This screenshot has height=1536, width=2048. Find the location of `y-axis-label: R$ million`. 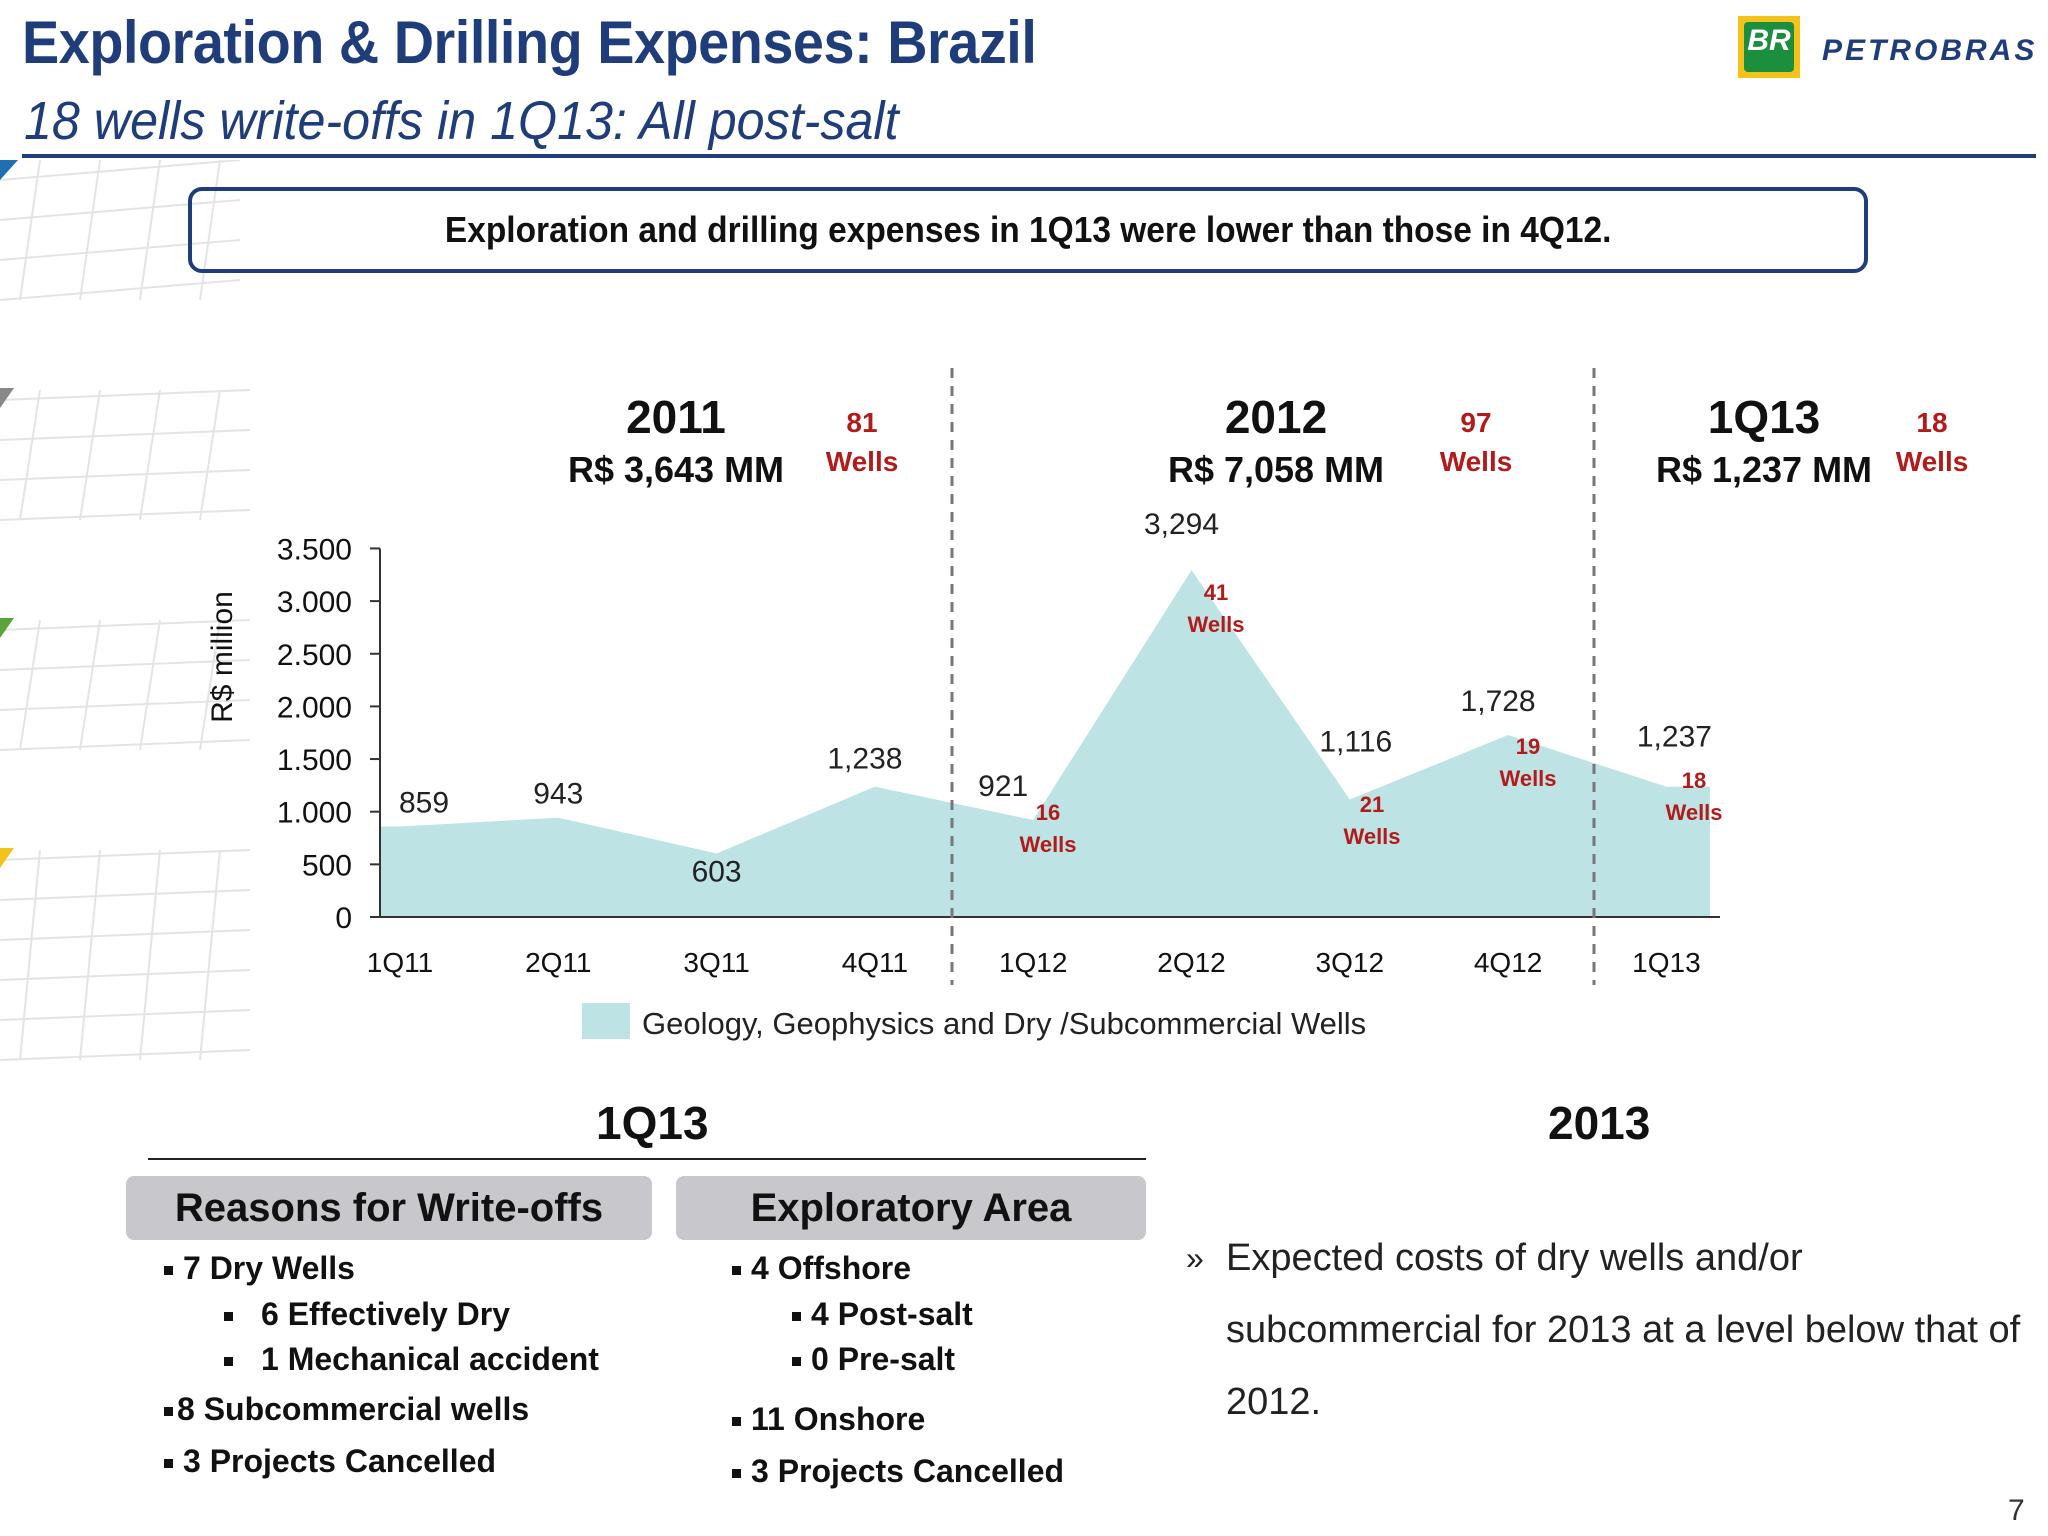

y-axis-label: R$ million is located at coordinates (222, 657).